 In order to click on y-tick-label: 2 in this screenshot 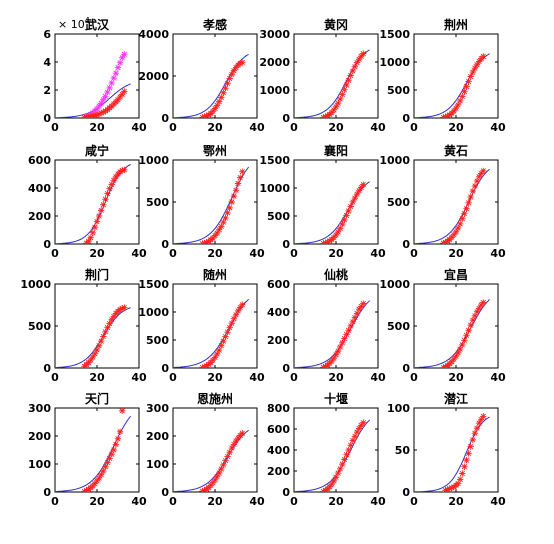, I will do `click(47, 90)`.